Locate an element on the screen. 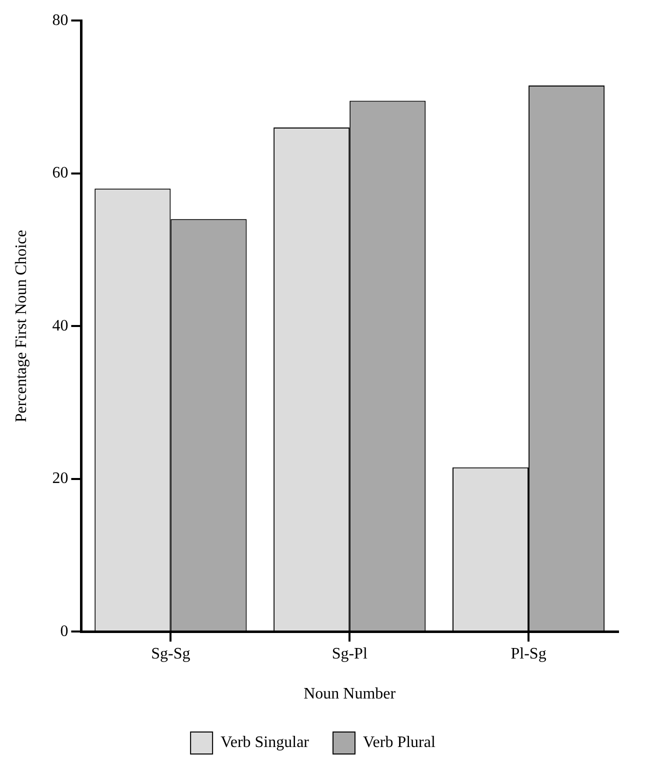  legend-label: Verb Plural is located at coordinates (399, 743).